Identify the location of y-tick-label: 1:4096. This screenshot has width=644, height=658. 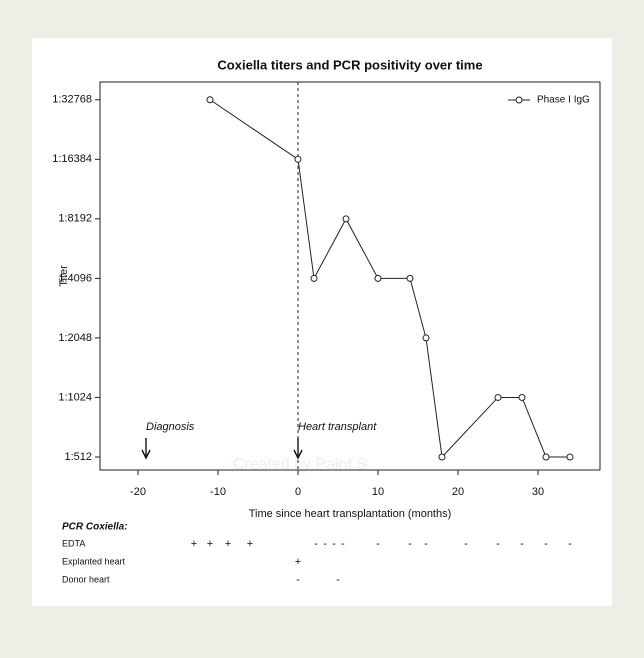
(75, 278).